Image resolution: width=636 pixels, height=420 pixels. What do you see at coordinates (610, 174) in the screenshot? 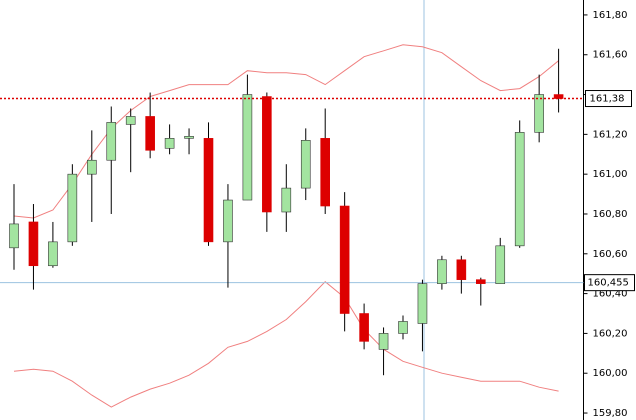
I see `y-tick-label: 161,00` at bounding box center [610, 174].